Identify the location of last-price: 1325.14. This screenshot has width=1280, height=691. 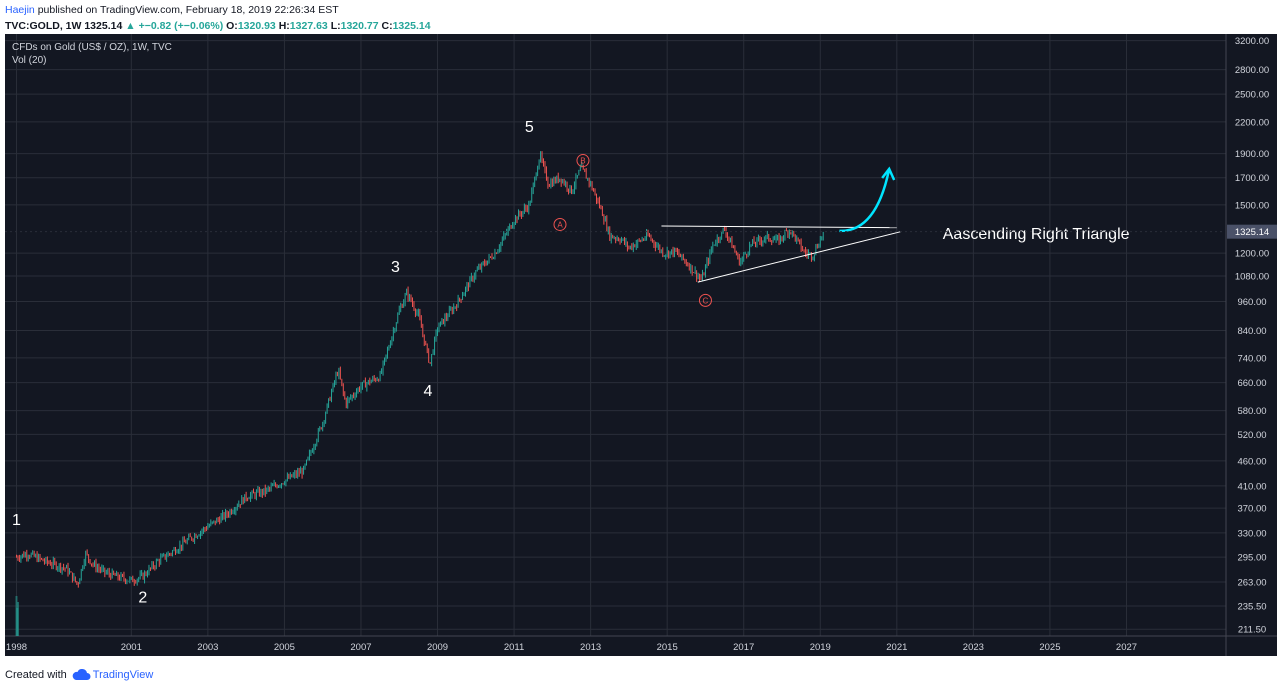
(103, 26).